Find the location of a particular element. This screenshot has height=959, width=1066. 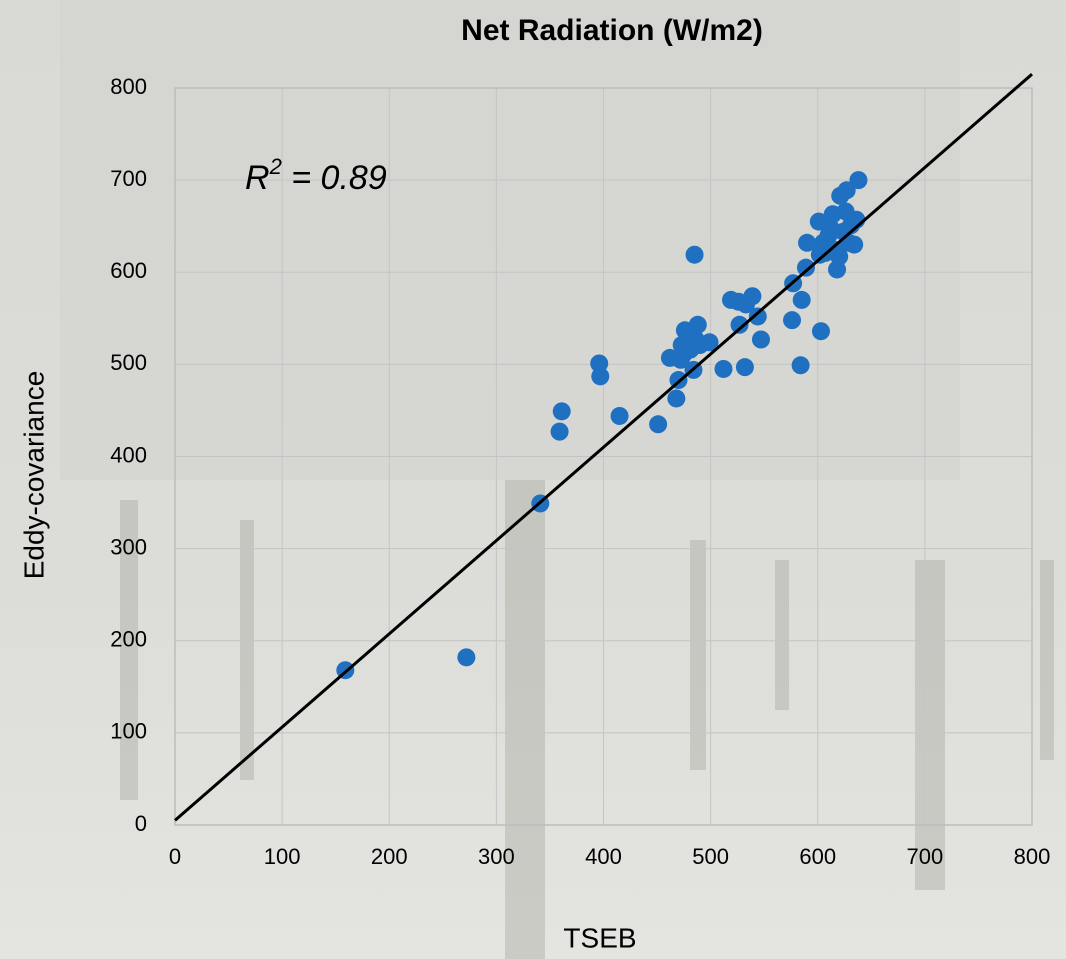

y-tick-label: 700 is located at coordinates (128, 178).